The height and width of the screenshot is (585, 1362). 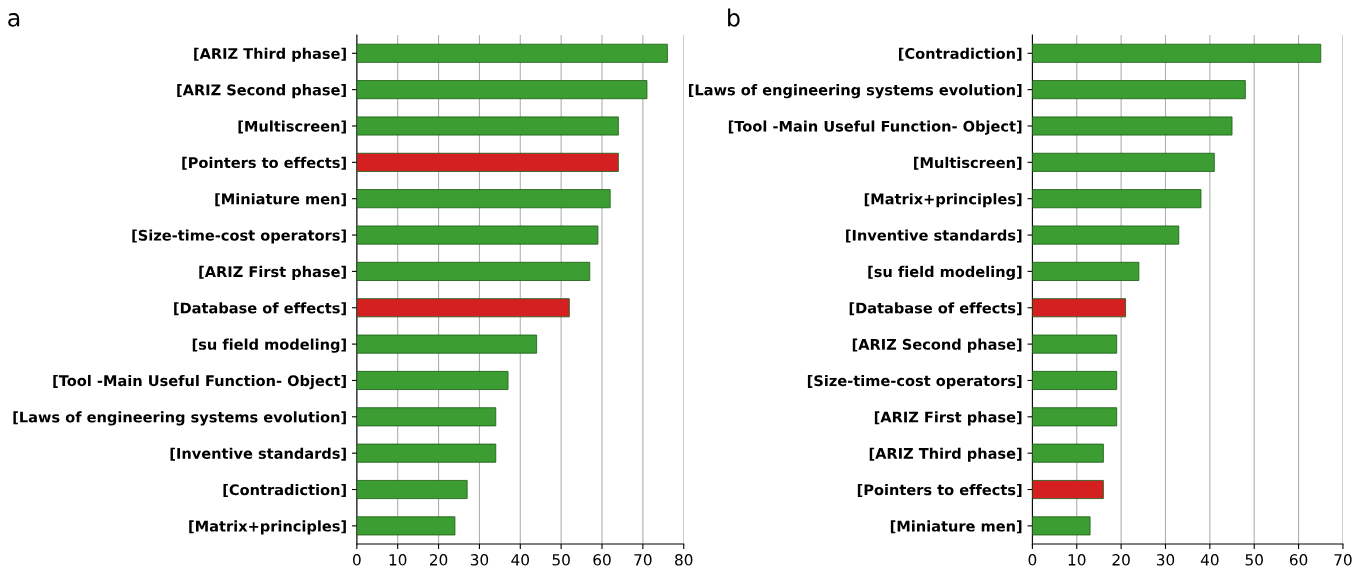 I want to click on text: b, so click(x=734, y=17).